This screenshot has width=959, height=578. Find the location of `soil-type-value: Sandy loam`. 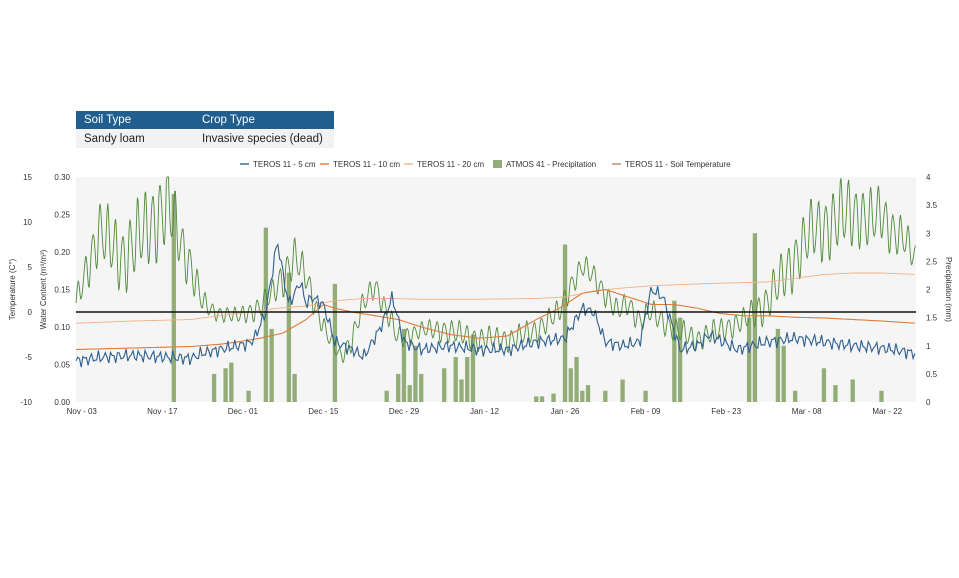

soil-type-value: Sandy loam is located at coordinates (135, 138).